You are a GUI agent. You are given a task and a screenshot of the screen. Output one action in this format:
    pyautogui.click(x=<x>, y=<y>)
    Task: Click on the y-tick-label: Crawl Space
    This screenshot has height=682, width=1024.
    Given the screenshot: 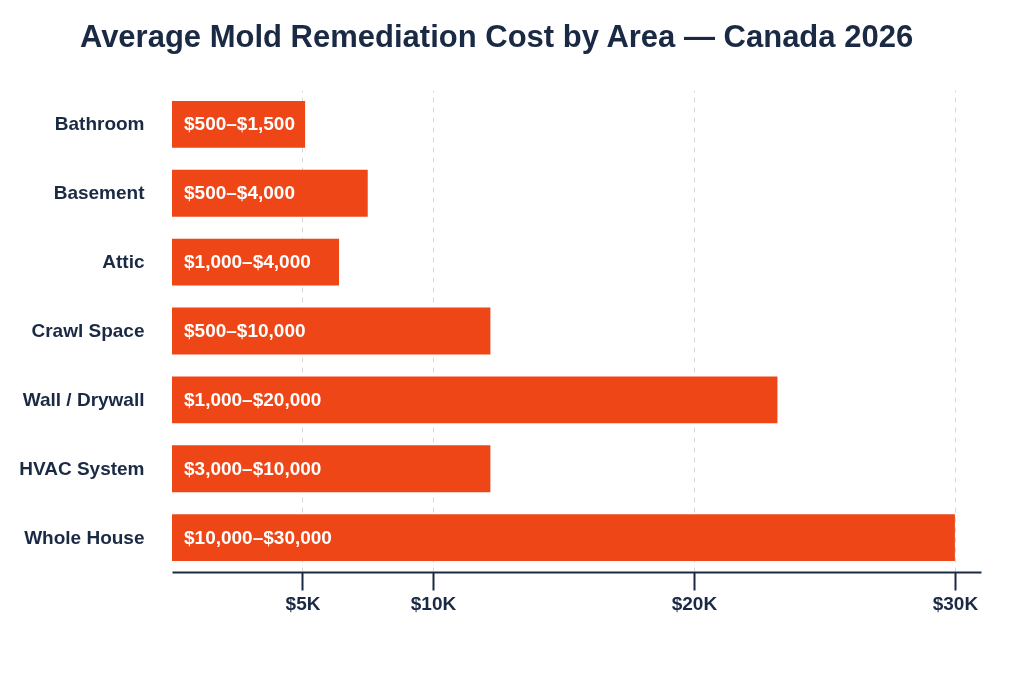 What is the action you would take?
    pyautogui.click(x=88, y=330)
    